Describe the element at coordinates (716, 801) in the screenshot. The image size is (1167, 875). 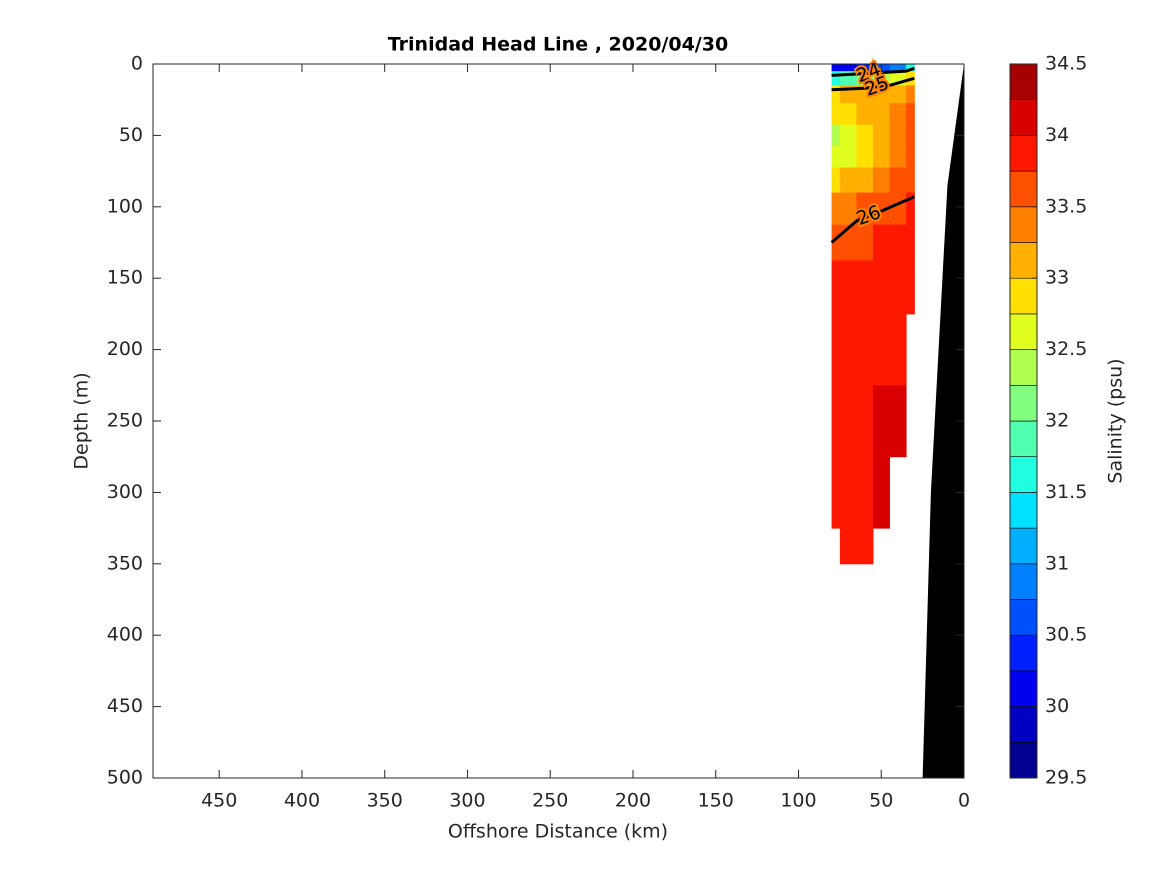
I see `x-tick-label: 150` at that location.